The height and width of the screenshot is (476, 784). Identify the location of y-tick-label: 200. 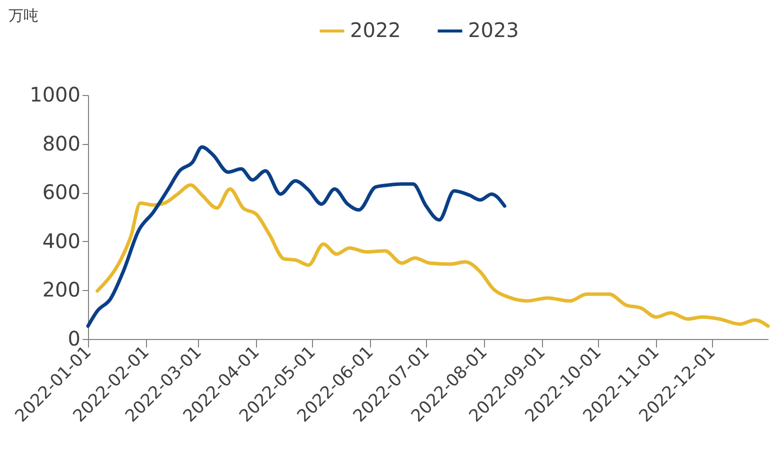
(61, 290).